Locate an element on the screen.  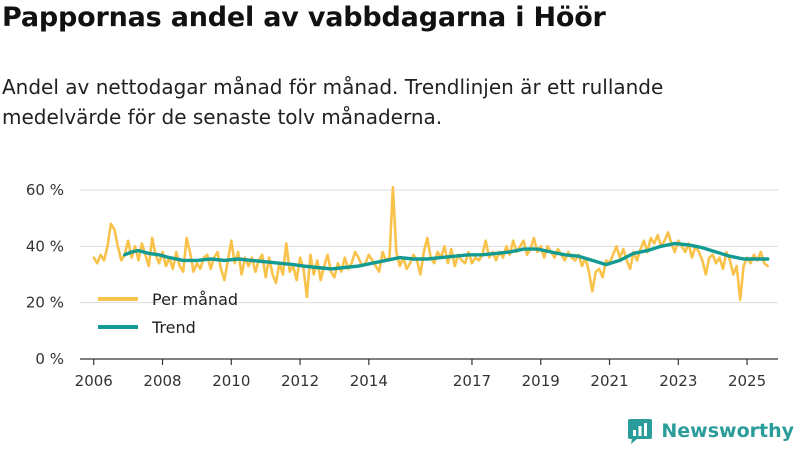
y-tick-label: 60 % is located at coordinates (45, 190).